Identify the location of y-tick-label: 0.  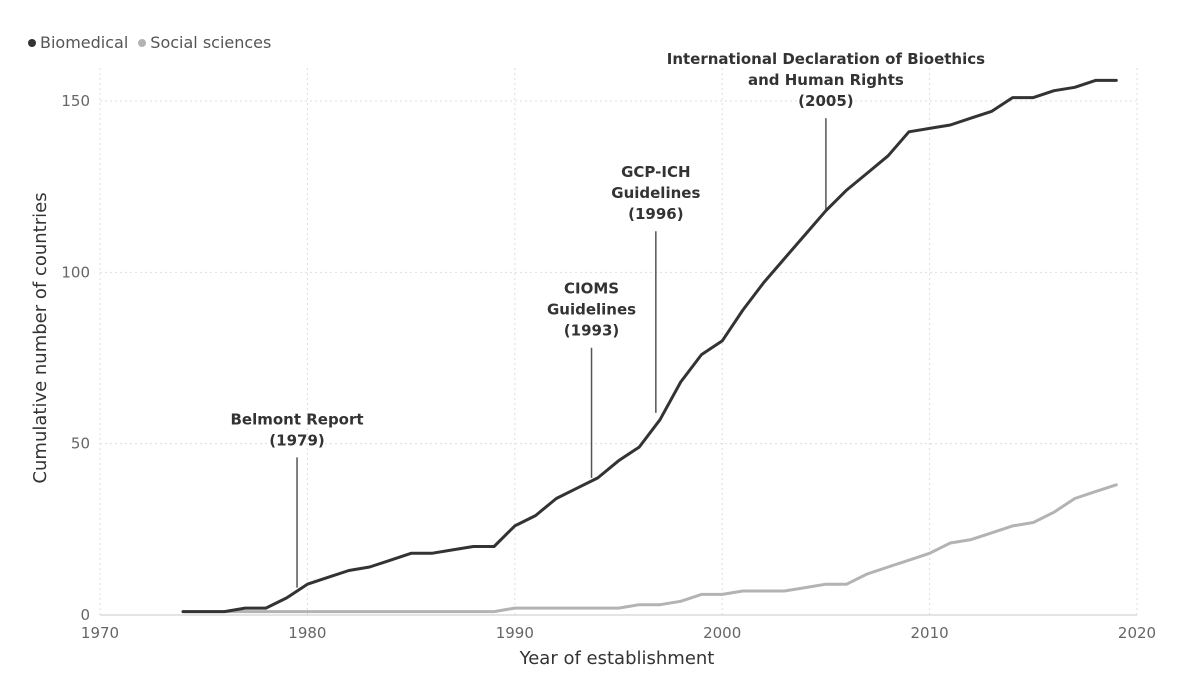
(85, 615).